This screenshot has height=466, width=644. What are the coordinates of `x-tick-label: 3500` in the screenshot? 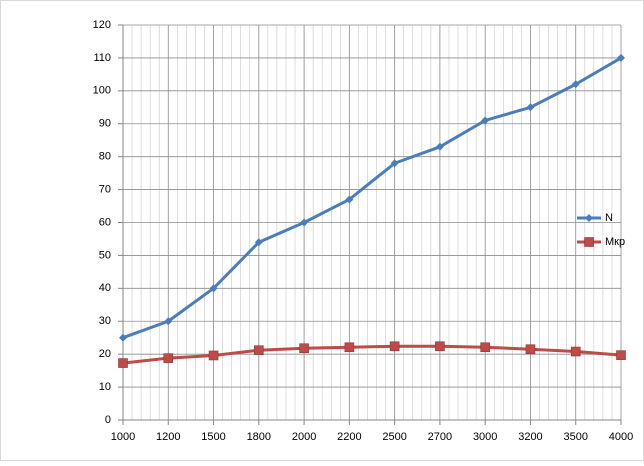 It's located at (575, 437).